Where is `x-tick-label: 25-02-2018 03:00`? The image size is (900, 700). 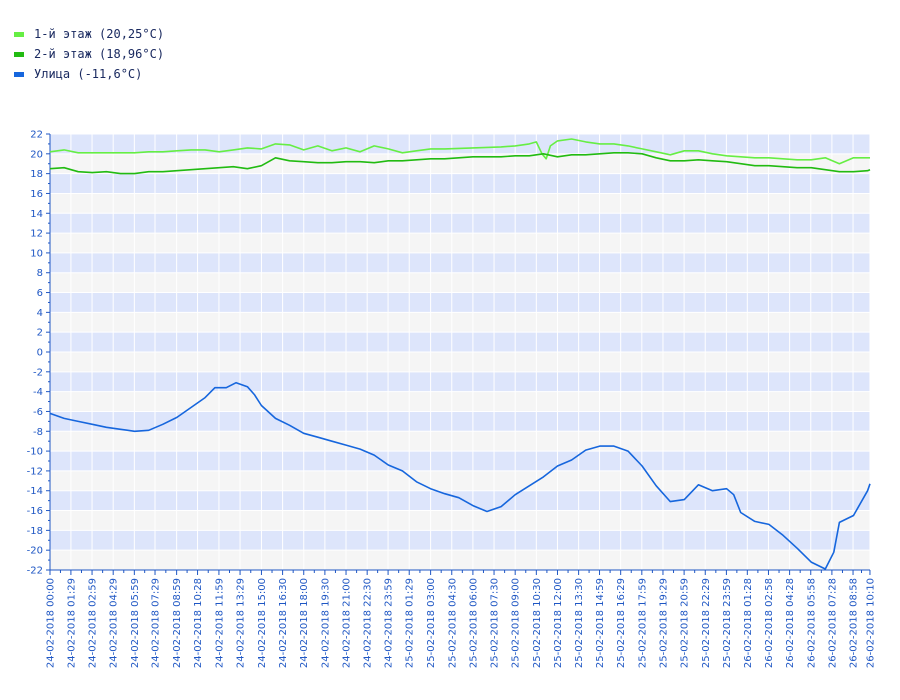
x-tick-label: 25-02-2018 03:00 is located at coordinates (431, 623).